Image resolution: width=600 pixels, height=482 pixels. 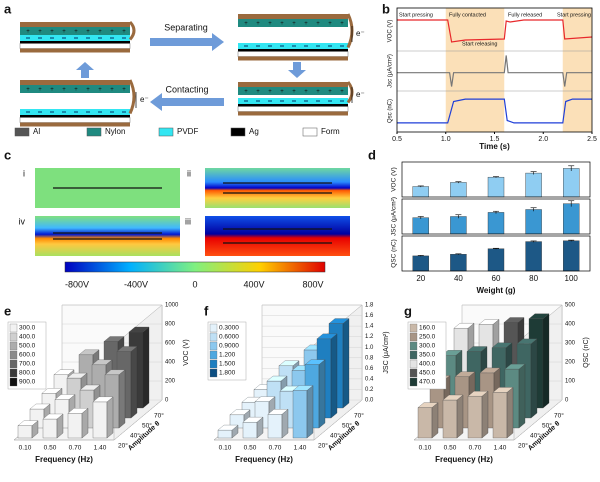 I want to click on annotation: Start releasing, so click(x=479, y=44).